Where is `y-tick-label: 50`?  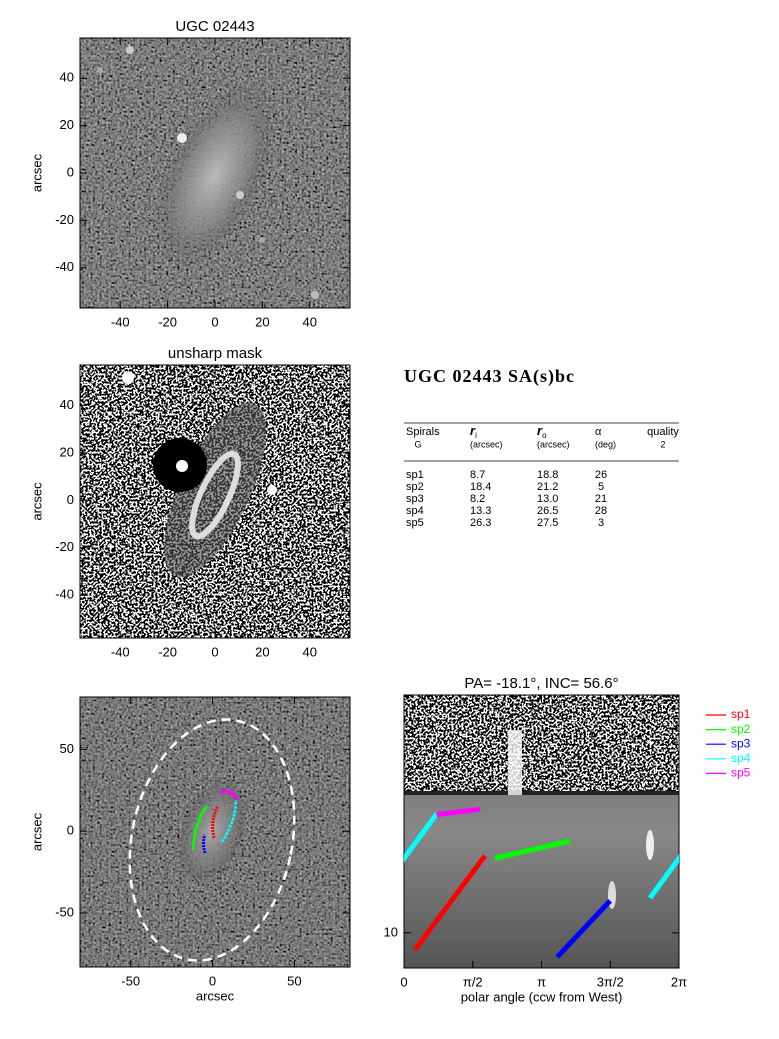
y-tick-label: 50 is located at coordinates (67, 748).